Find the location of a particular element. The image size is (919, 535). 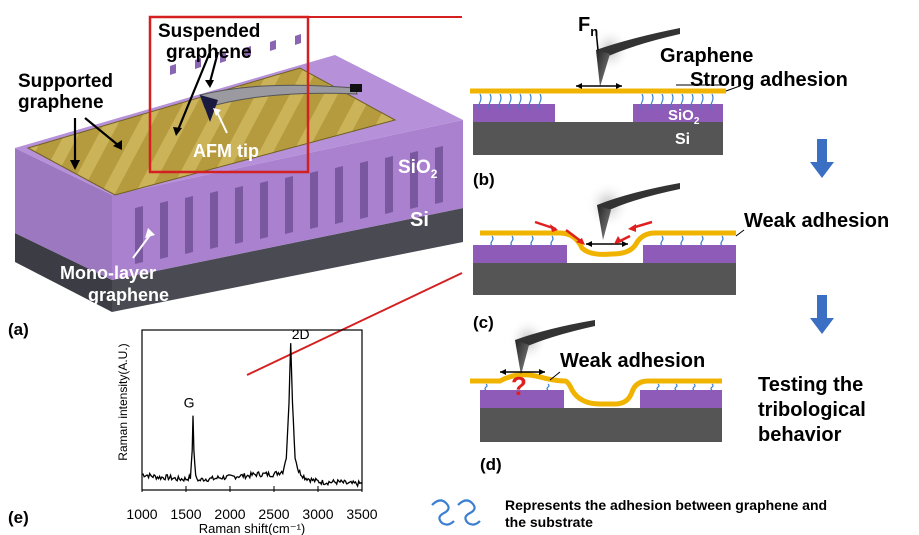

panel-tag-a: (a) is located at coordinates (18, 329).